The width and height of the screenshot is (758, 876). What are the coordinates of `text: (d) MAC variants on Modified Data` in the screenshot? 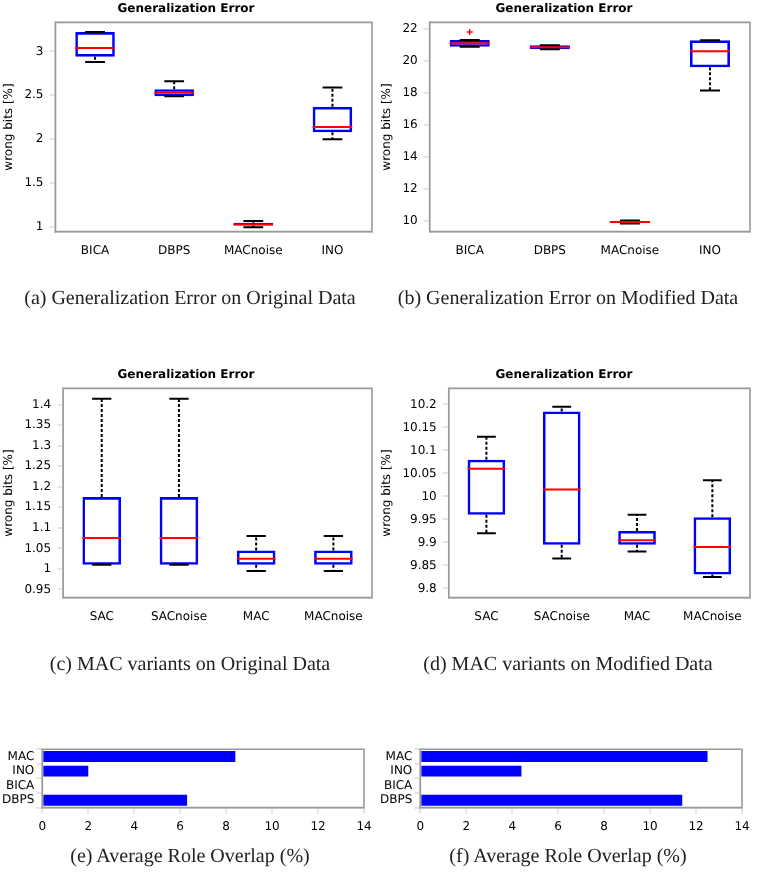 It's located at (568, 665).